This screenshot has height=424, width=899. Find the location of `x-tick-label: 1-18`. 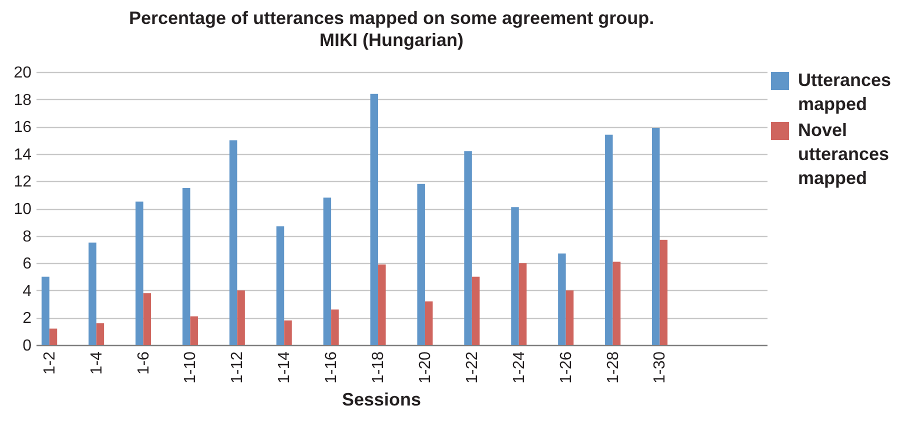

x-tick-label: 1-18 is located at coordinates (379, 367).